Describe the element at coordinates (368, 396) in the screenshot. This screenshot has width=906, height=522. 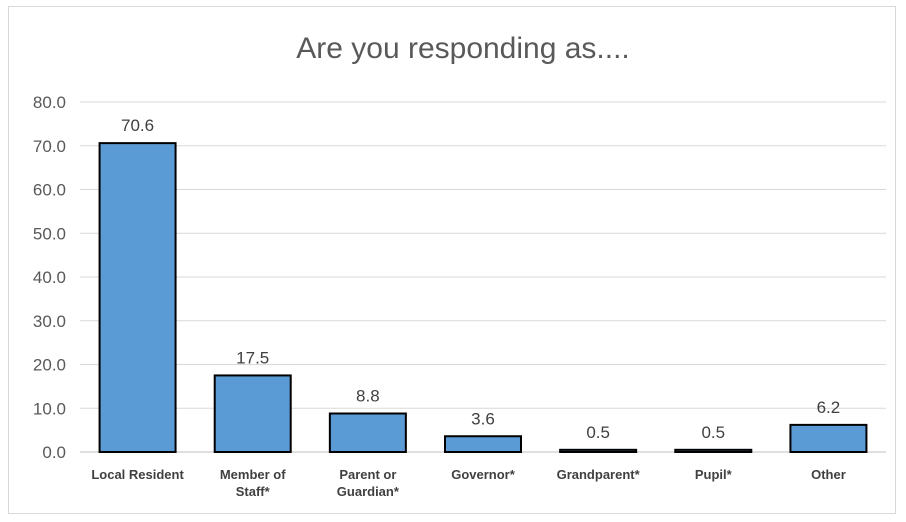
I see `data-label: 8.8` at that location.